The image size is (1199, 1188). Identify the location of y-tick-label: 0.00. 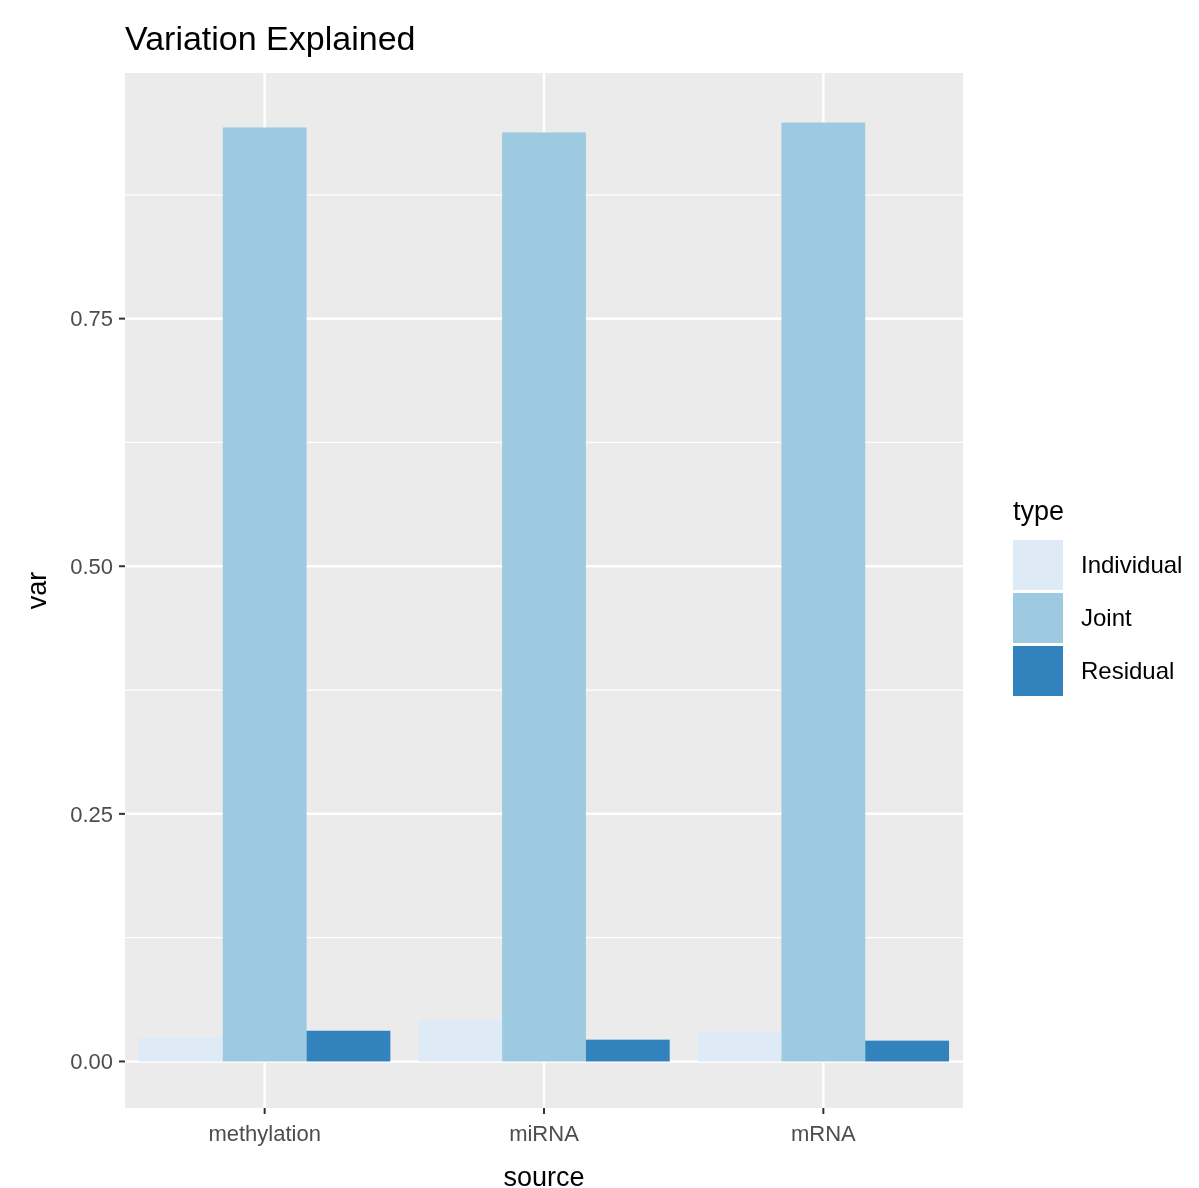
(91, 1062).